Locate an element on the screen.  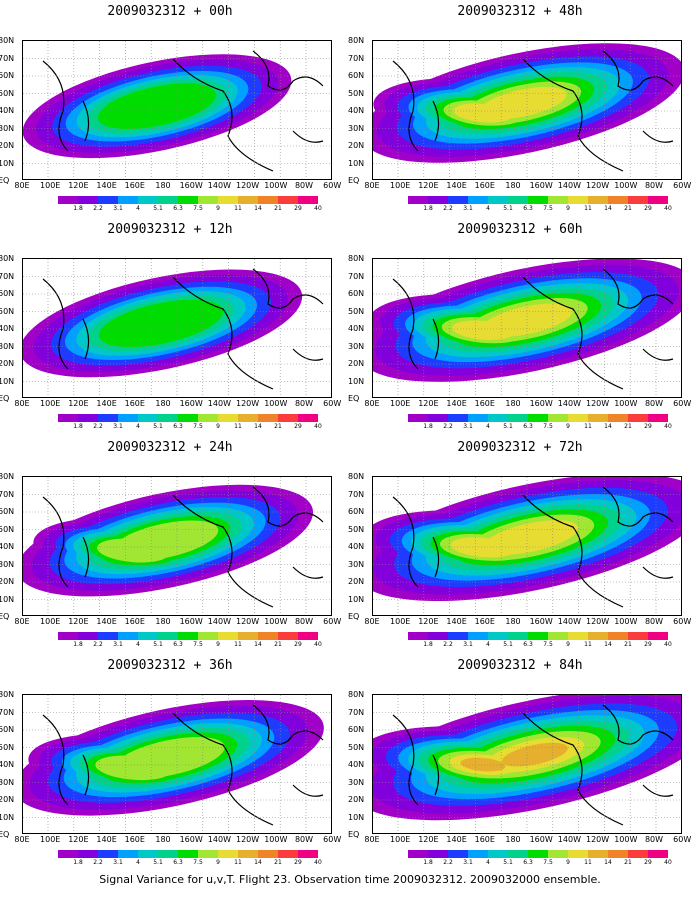
latitude-label: 70N is located at coordinates (7, 276).